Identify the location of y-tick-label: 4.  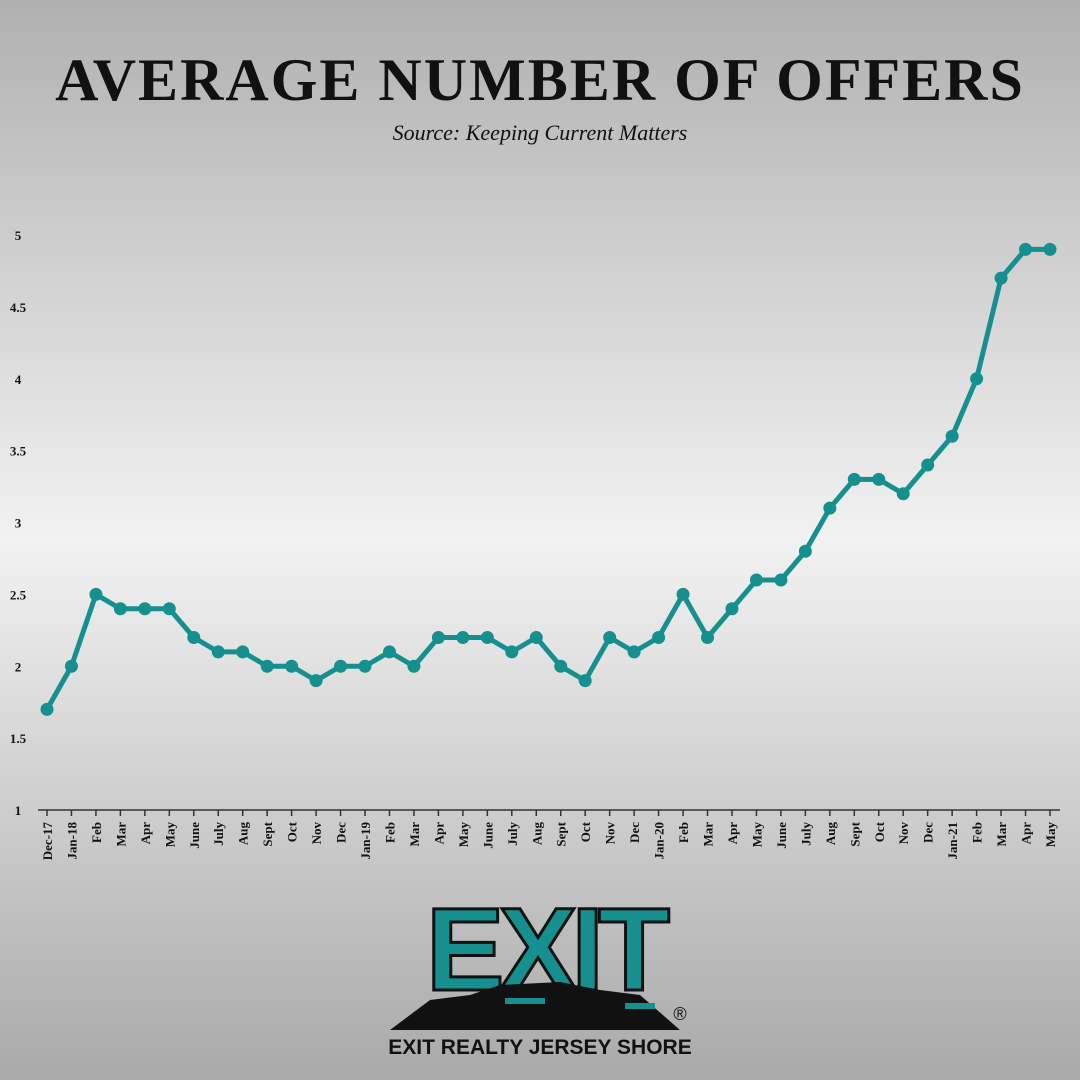
(18, 379).